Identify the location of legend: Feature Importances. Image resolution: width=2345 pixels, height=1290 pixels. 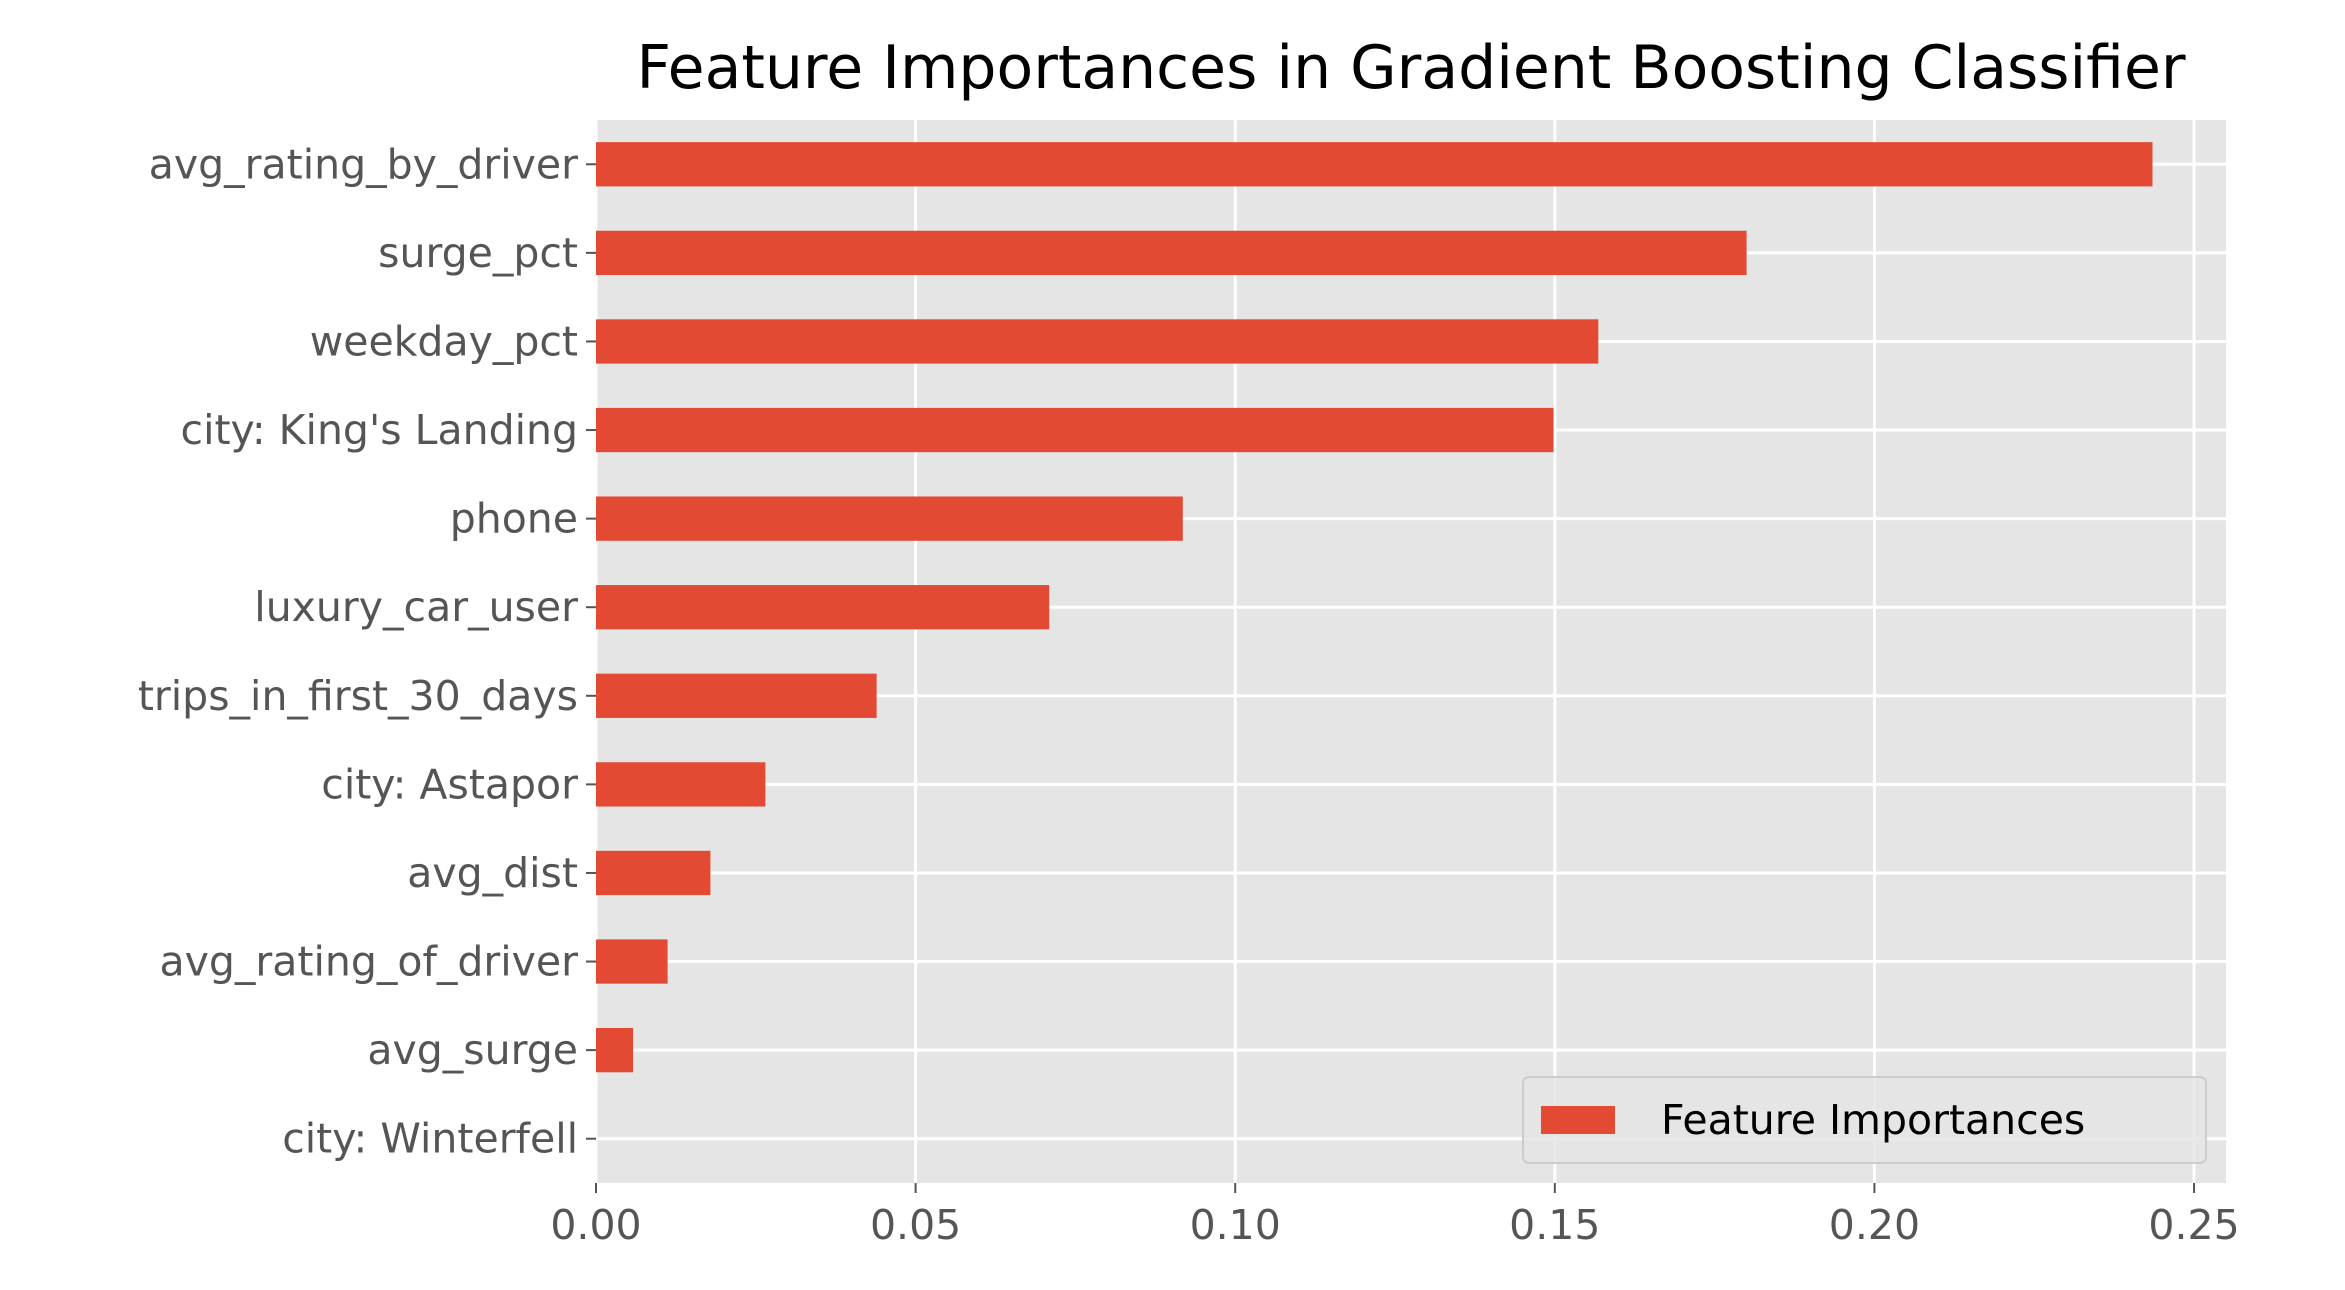
(1864, 1120).